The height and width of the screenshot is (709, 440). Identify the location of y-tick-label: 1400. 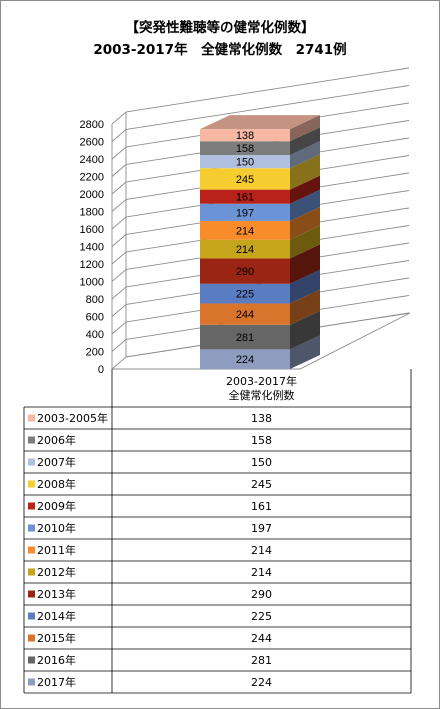
(92, 248).